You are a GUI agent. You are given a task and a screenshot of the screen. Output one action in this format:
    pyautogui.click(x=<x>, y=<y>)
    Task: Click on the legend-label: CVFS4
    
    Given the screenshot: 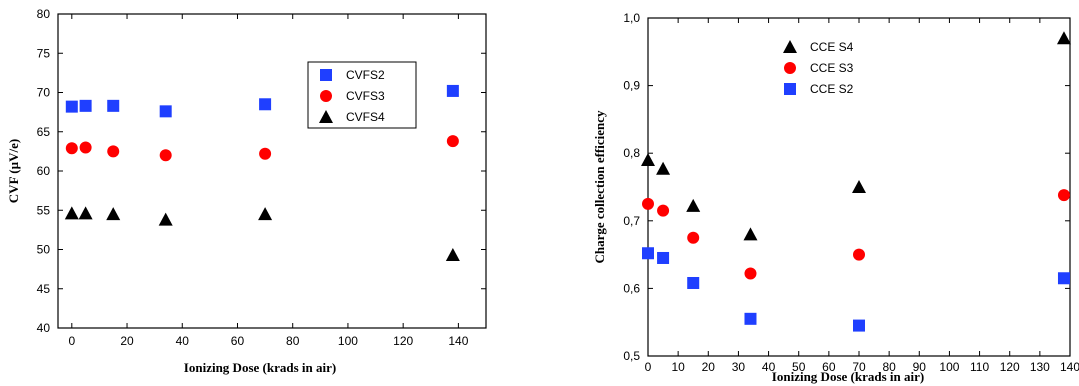 What is the action you would take?
    pyautogui.click(x=365, y=117)
    